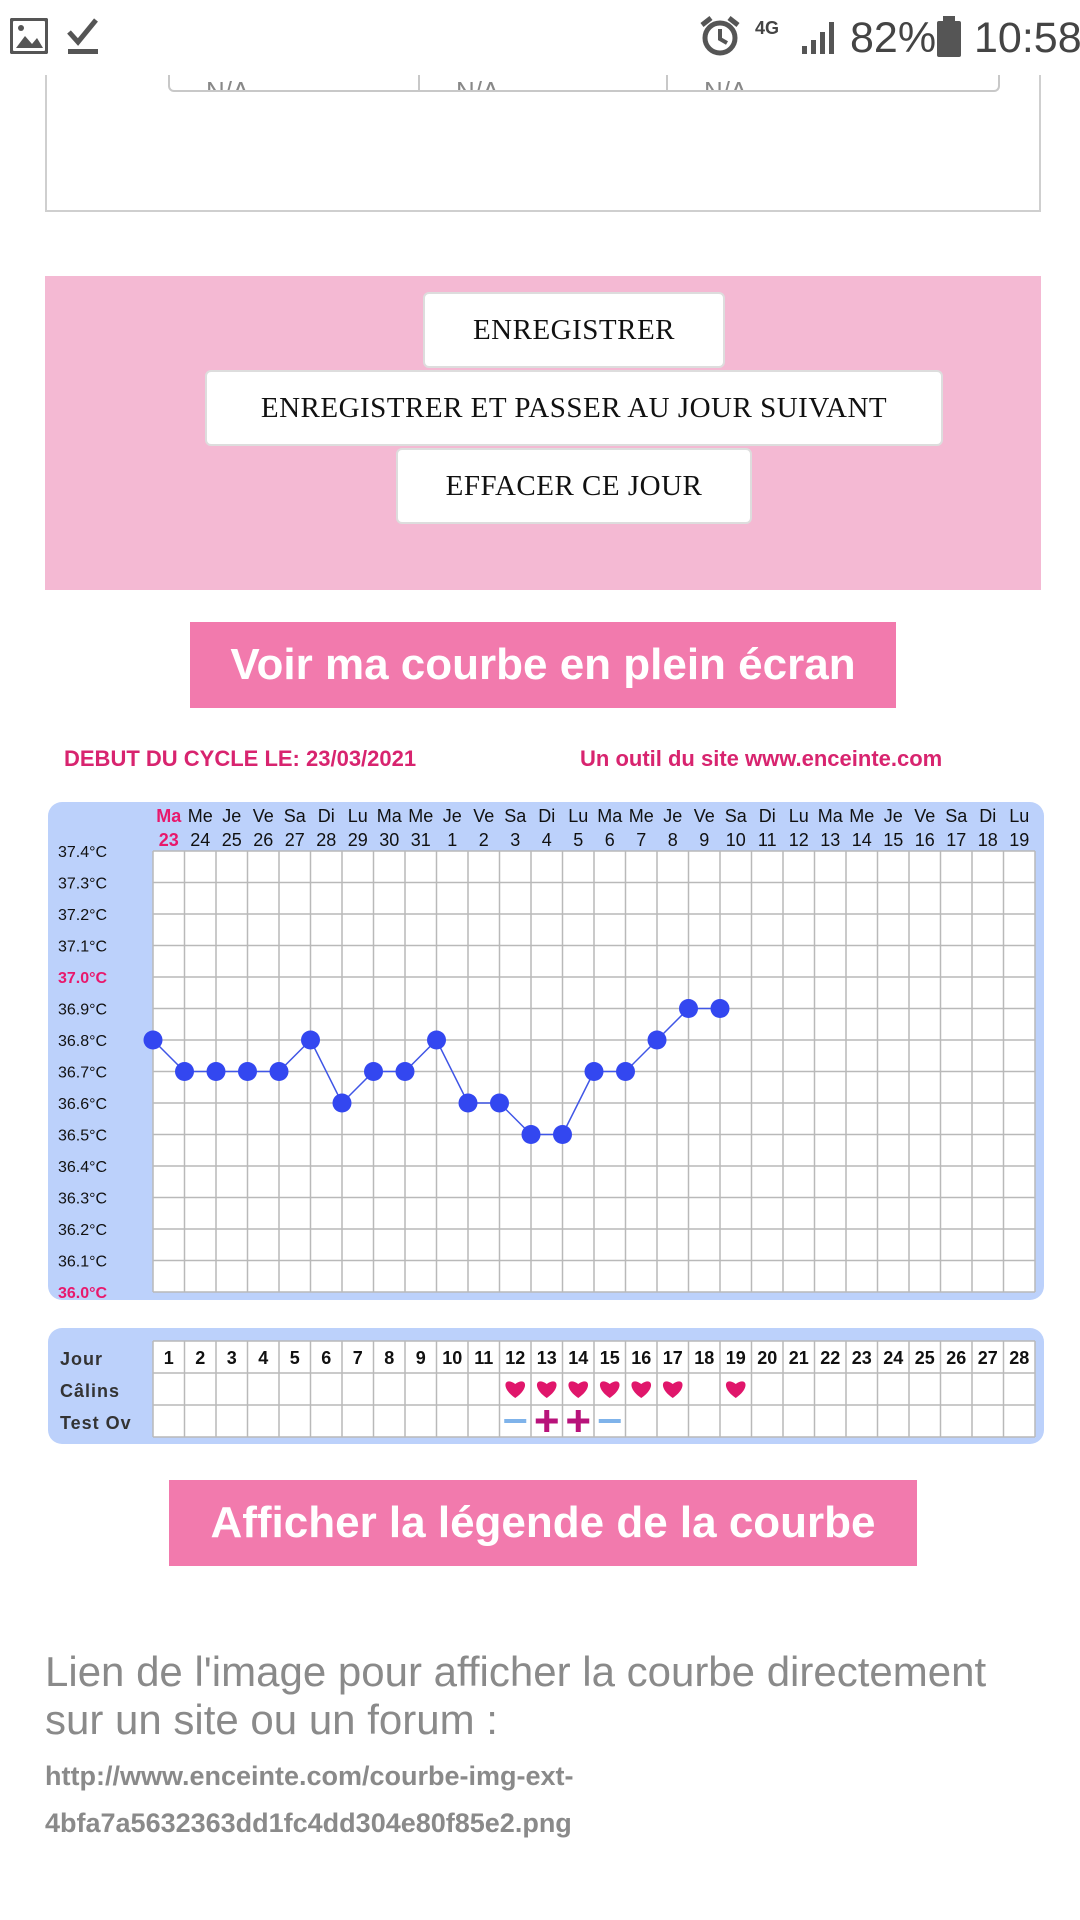 The height and width of the screenshot is (1920, 1080). I want to click on clear-day-button: EFFACER CE JOUR, so click(574, 486).